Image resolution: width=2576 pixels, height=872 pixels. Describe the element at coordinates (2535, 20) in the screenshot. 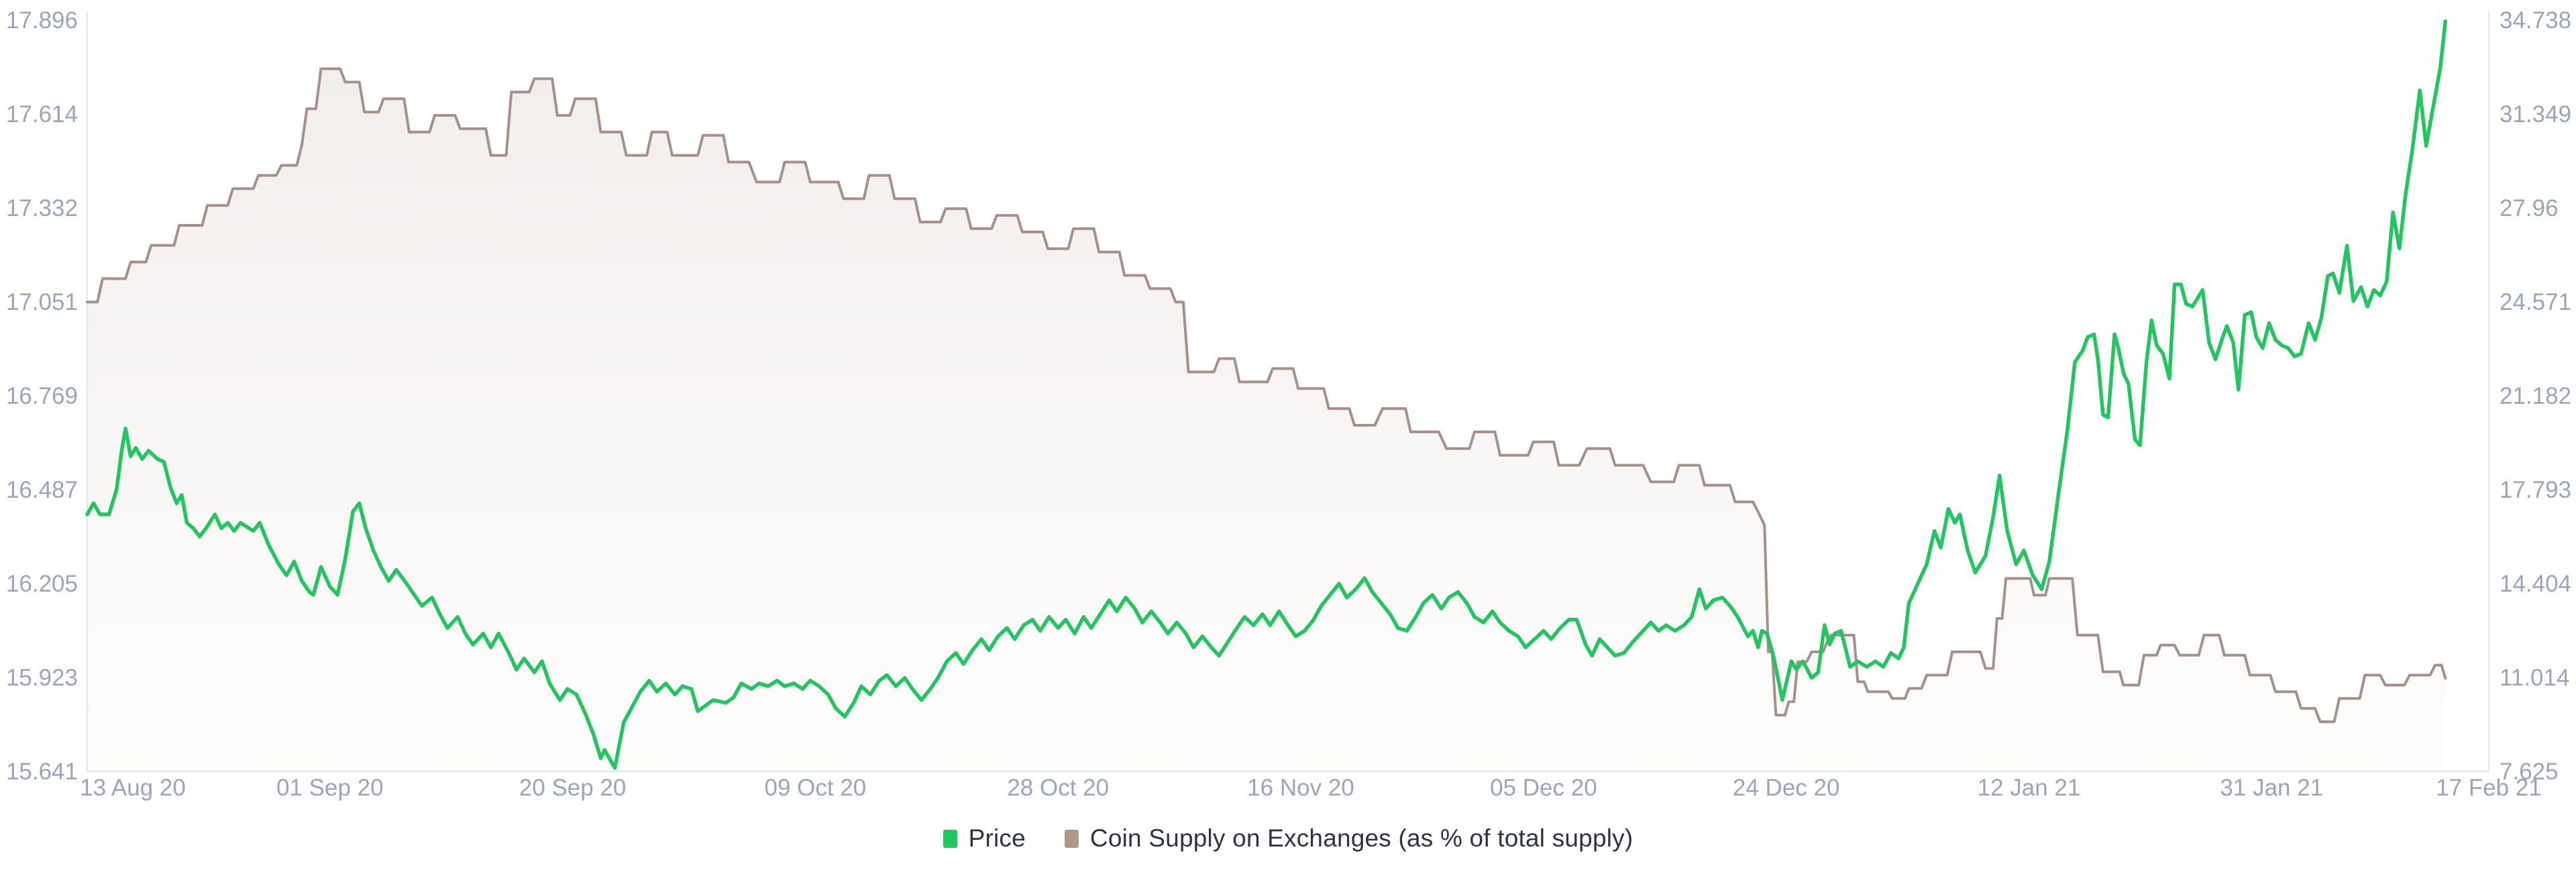

I see `right-axis-tick-label: 34.738` at that location.